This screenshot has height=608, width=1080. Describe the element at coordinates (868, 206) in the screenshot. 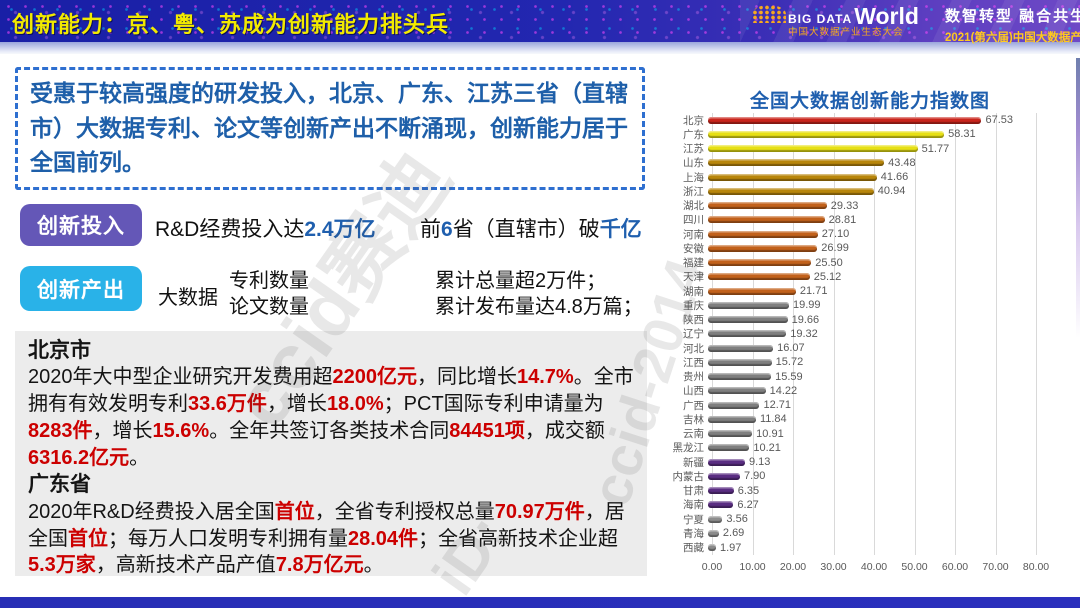

I see `chart-bar-row: 湖北 29.33` at that location.